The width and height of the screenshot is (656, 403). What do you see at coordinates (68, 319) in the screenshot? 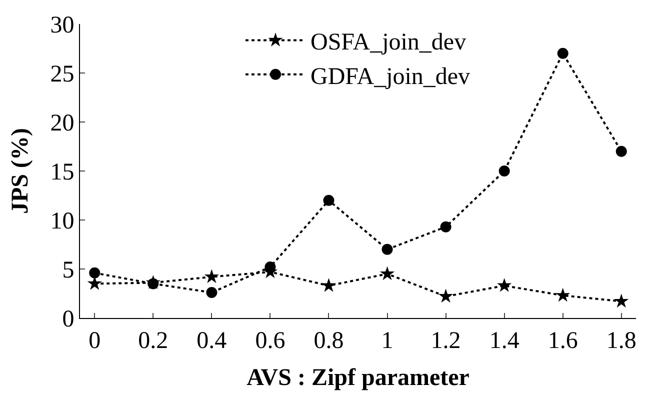
I see `y-tick-label: 0` at bounding box center [68, 319].